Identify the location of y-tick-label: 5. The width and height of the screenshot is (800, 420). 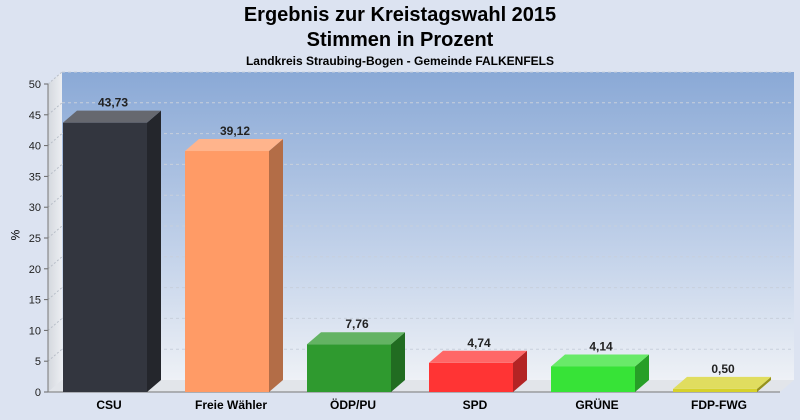
(38, 362).